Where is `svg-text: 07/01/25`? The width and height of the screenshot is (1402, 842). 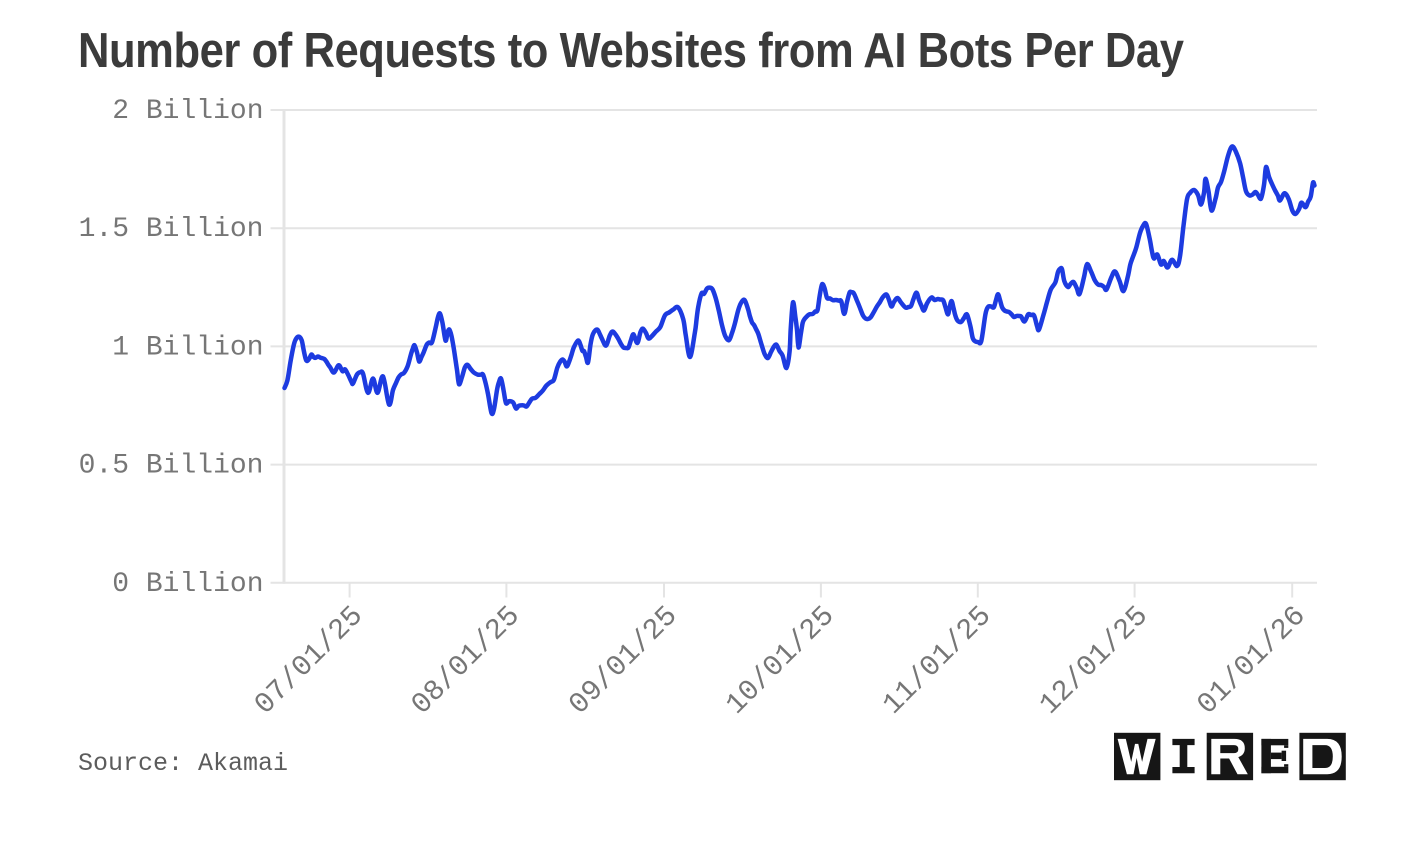
svg-text: 07/01/25 is located at coordinates (309, 661).